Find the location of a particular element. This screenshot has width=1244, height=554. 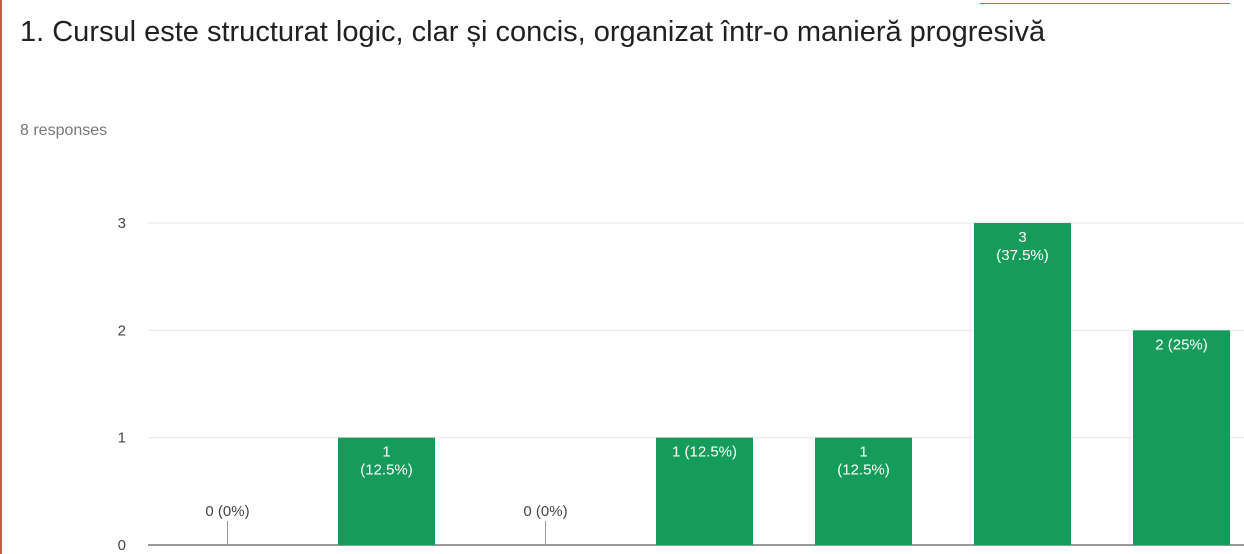

y-tick-label: 3 is located at coordinates (122, 223).